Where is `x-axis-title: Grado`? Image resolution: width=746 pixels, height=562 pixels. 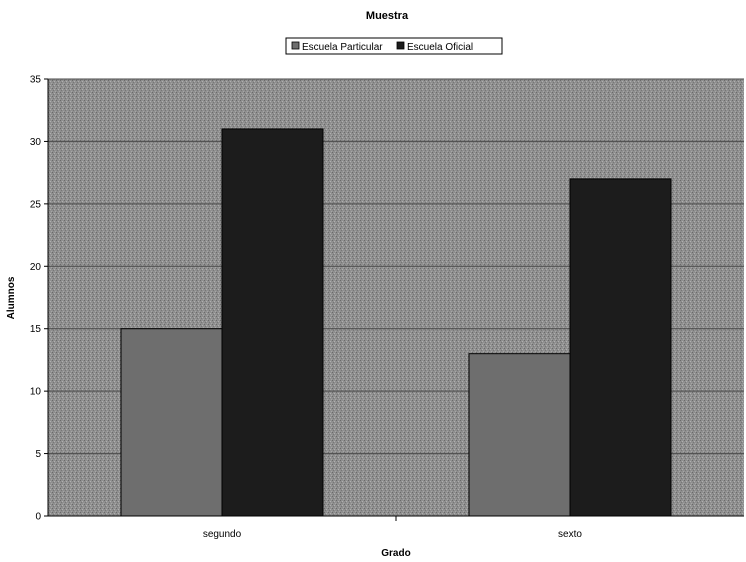
x-axis-title: Grado is located at coordinates (395, 553).